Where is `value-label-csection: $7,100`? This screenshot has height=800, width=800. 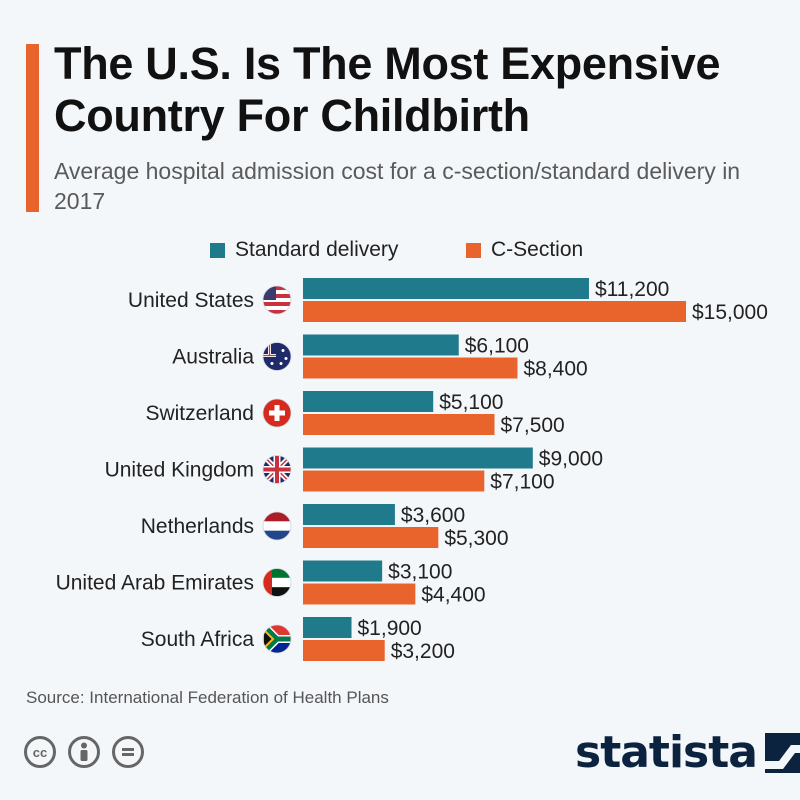
value-label-csection: $7,100 is located at coordinates (522, 482).